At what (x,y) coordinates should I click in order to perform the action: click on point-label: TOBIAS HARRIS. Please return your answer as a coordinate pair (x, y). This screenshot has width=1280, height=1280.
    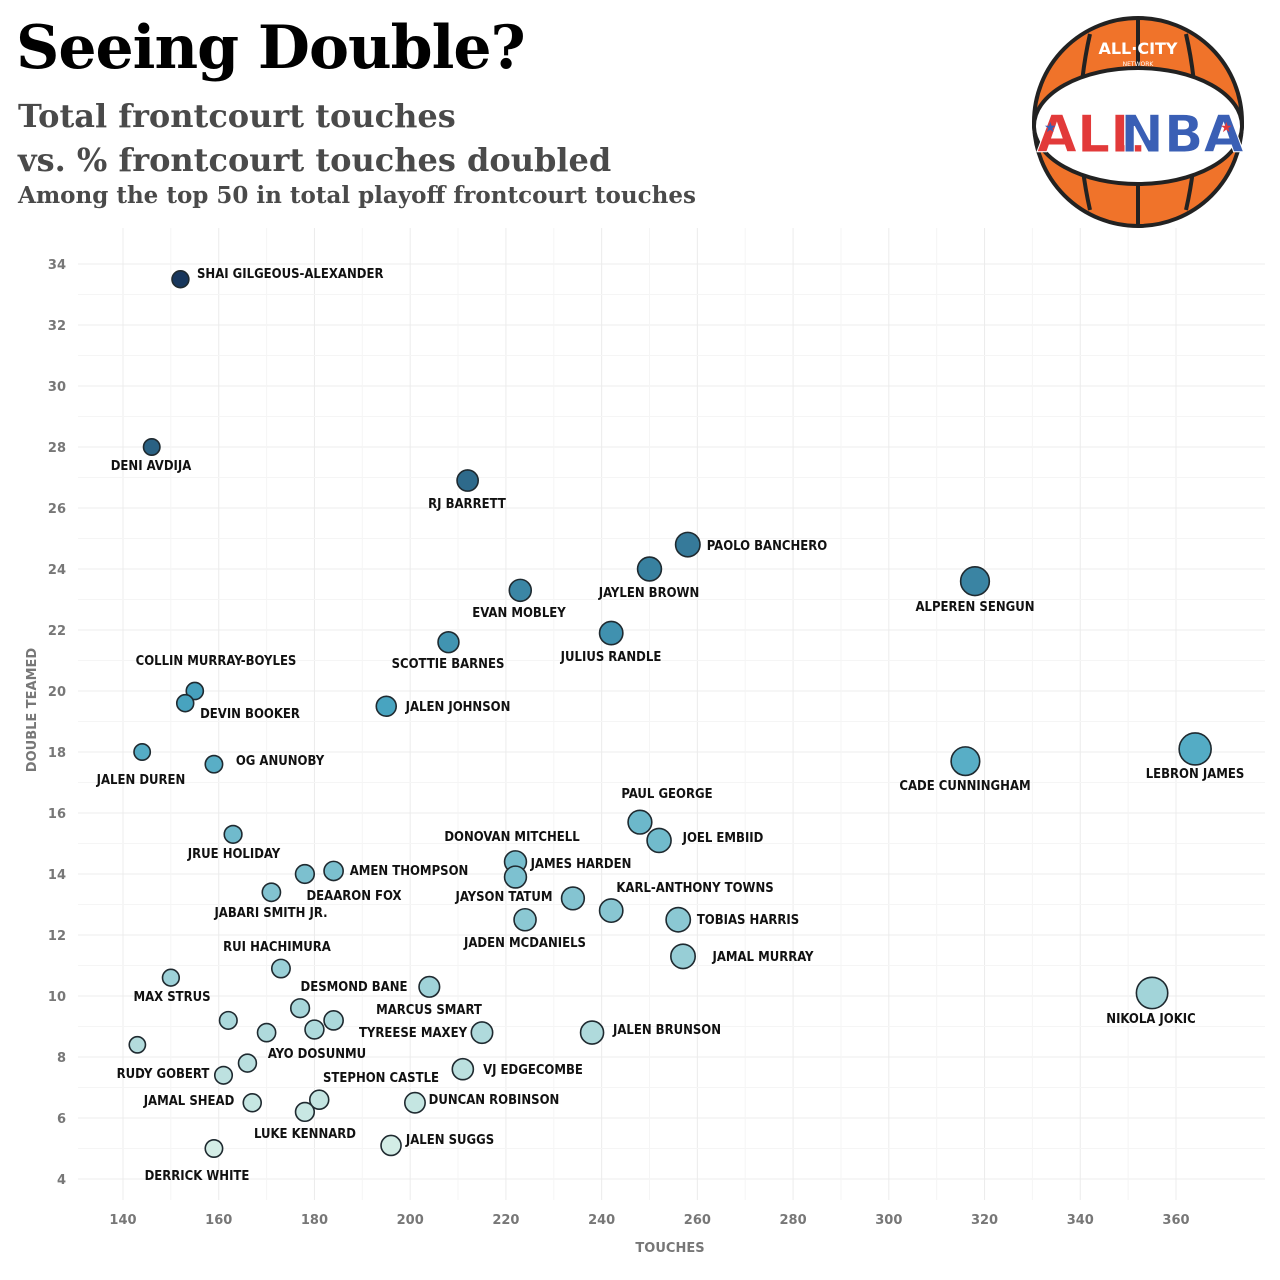
    Looking at the image, I should click on (748, 920).